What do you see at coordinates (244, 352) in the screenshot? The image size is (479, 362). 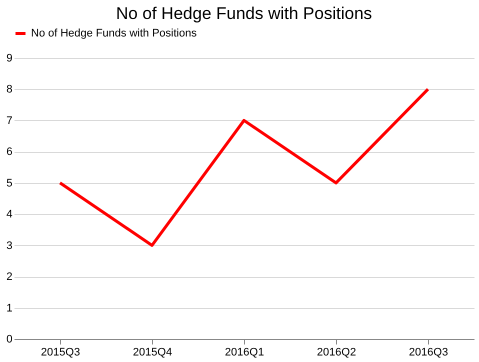 I see `x-tick-label: 2016Q1` at bounding box center [244, 352].